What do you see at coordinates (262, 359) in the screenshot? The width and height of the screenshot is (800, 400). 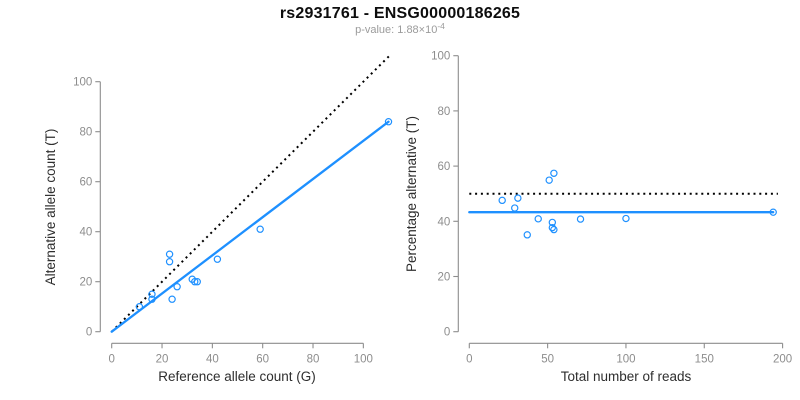 I see `x-tick-label: 60` at bounding box center [262, 359].